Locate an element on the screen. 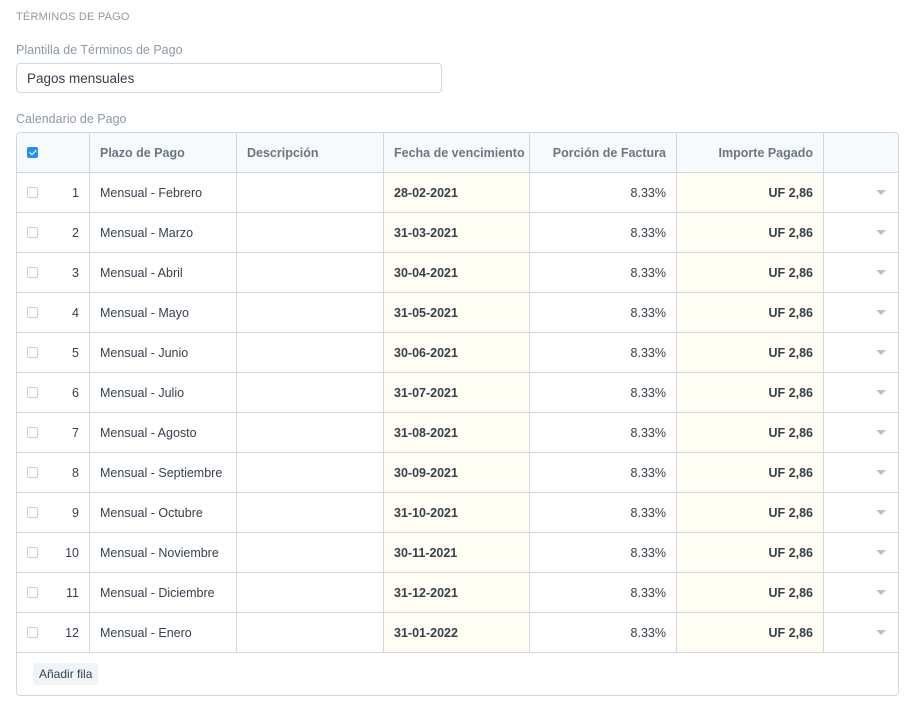 This screenshot has width=914, height=709. header-payment-term: Plazo de Pago is located at coordinates (163, 152).